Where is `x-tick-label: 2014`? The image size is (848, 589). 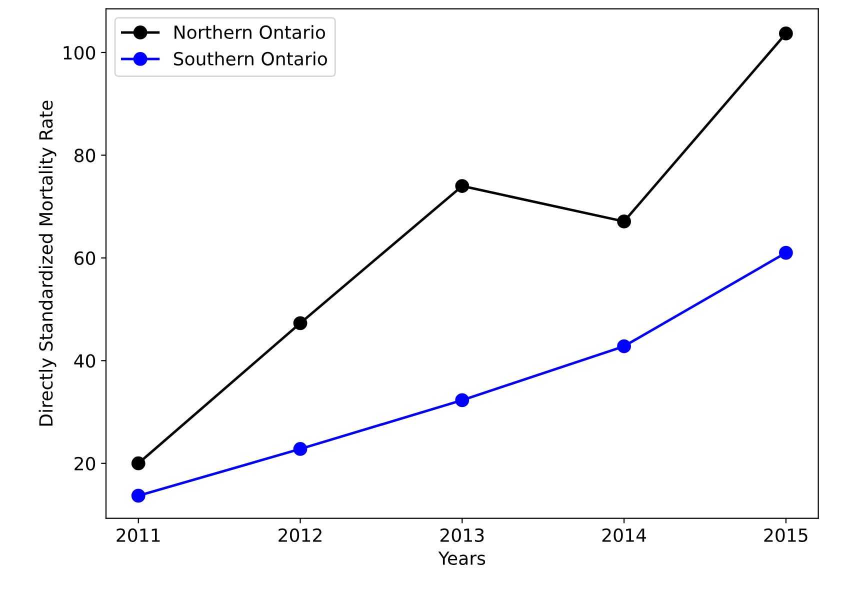
x-tick-label: 2014 is located at coordinates (624, 535).